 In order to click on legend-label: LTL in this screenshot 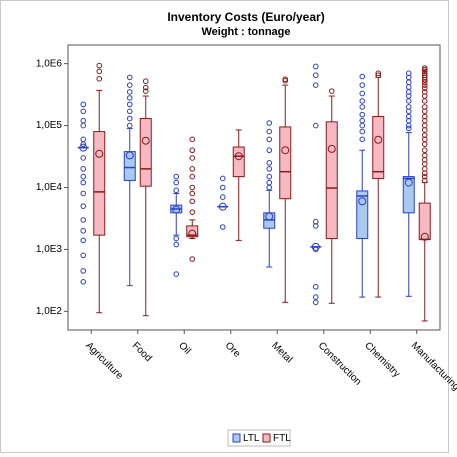, I will do `click(251, 438)`.